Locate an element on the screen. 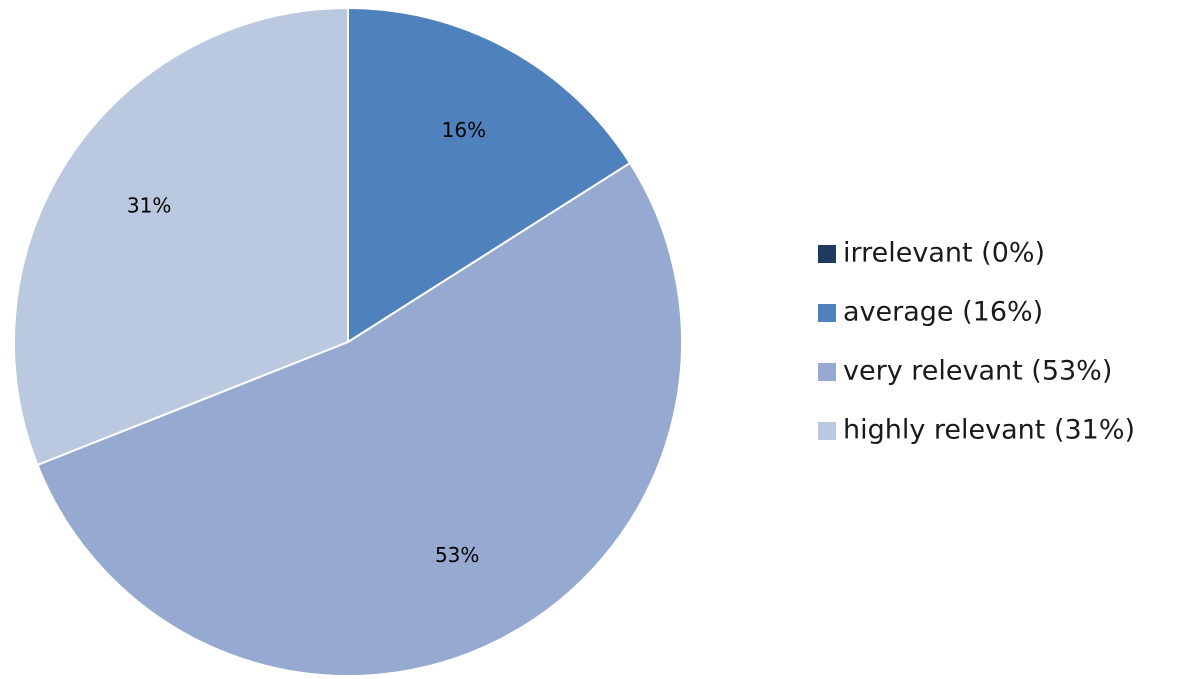 The width and height of the screenshot is (1191, 679). legend-swatch-very-relevant is located at coordinates (827, 372).